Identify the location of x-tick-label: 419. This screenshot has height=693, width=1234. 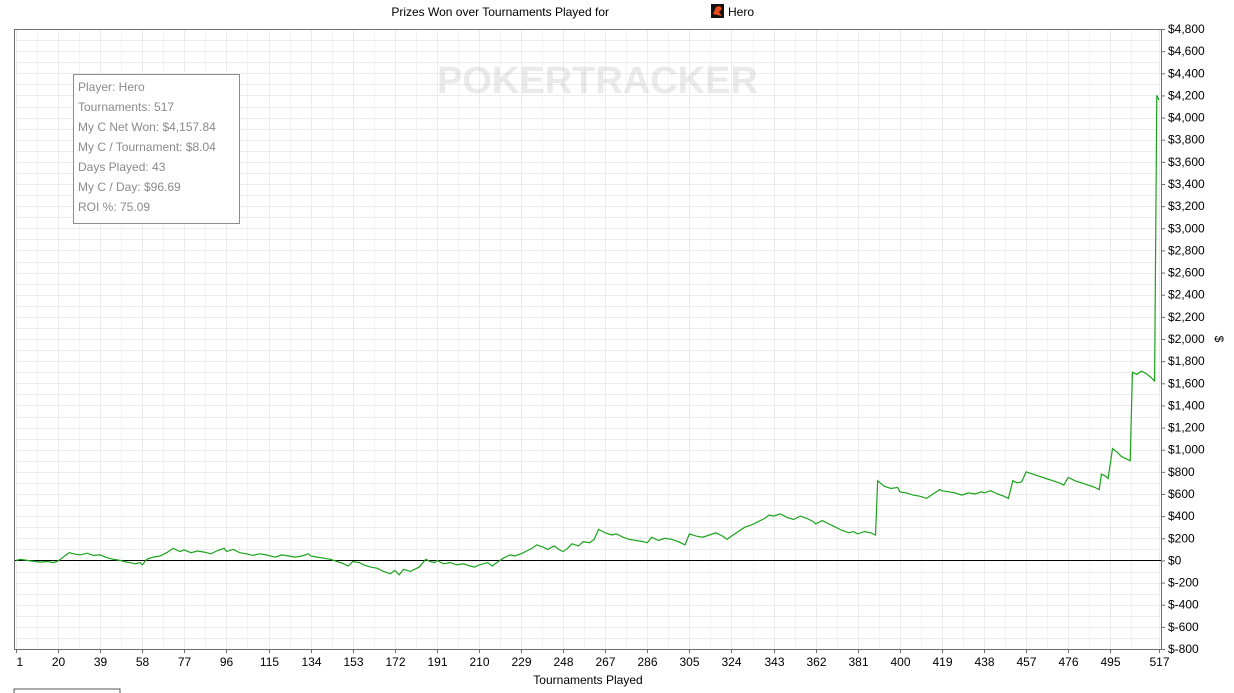
(942, 662).